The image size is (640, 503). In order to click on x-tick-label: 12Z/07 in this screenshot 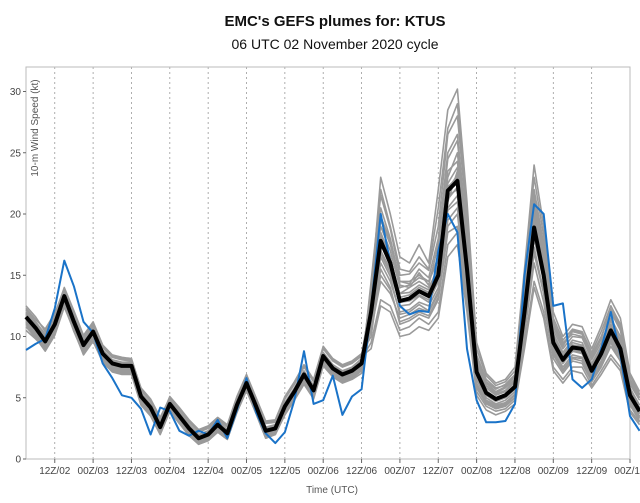, I will do `click(439, 471)`.